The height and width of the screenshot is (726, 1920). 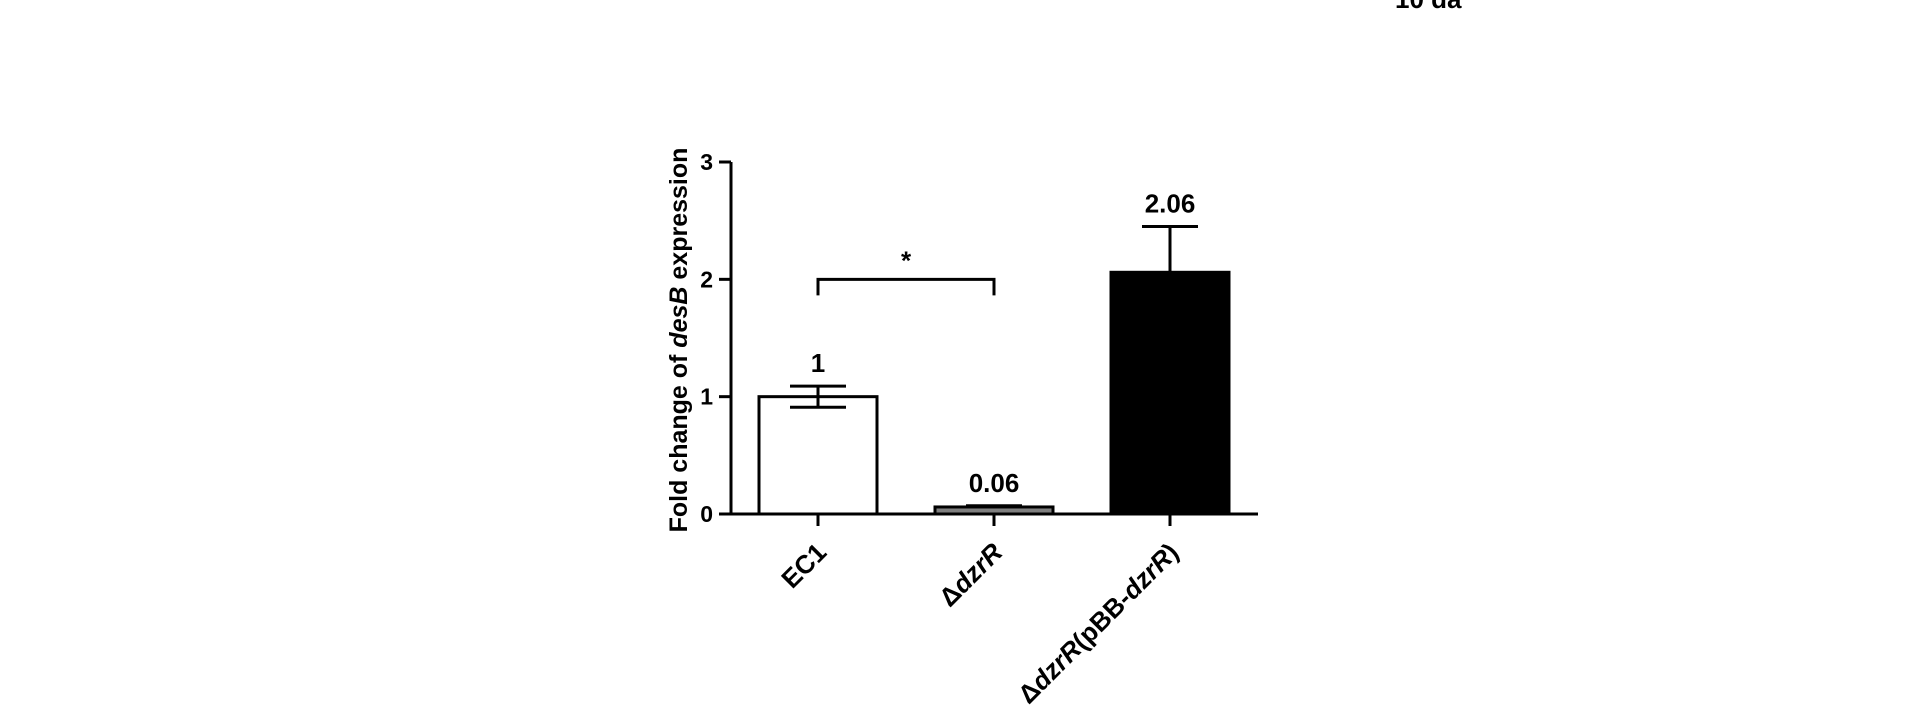 What do you see at coordinates (818, 455) in the screenshot?
I see `bar` at bounding box center [818, 455].